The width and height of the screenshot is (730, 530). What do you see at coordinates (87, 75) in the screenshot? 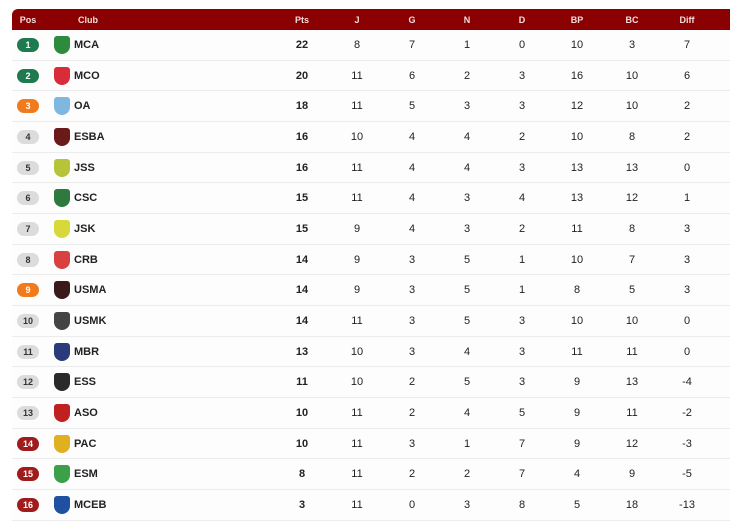
I see `club-name: MCO` at bounding box center [87, 75].